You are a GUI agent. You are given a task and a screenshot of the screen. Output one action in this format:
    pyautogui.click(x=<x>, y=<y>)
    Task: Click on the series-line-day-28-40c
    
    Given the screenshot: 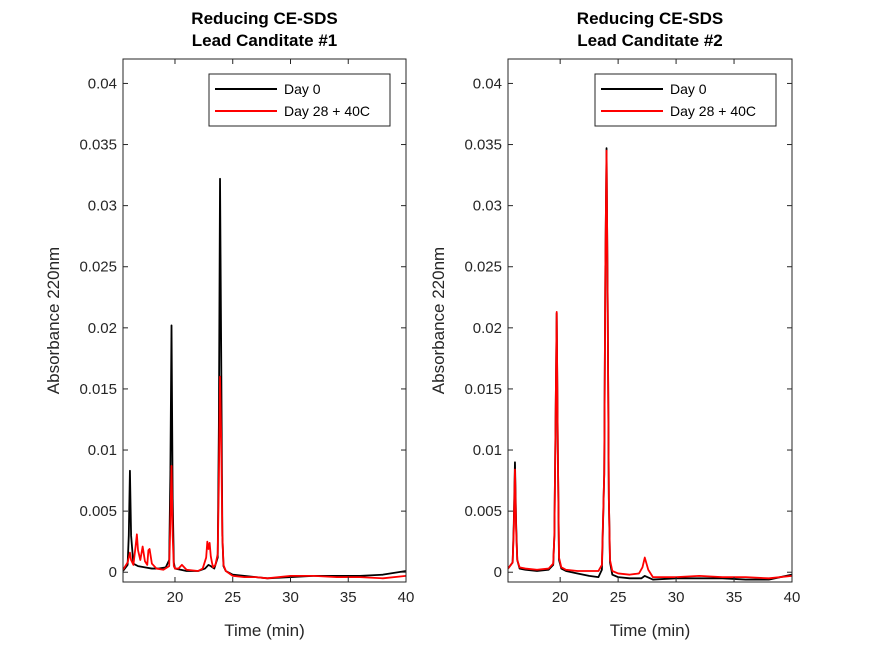 What is the action you would take?
    pyautogui.click(x=264, y=477)
    